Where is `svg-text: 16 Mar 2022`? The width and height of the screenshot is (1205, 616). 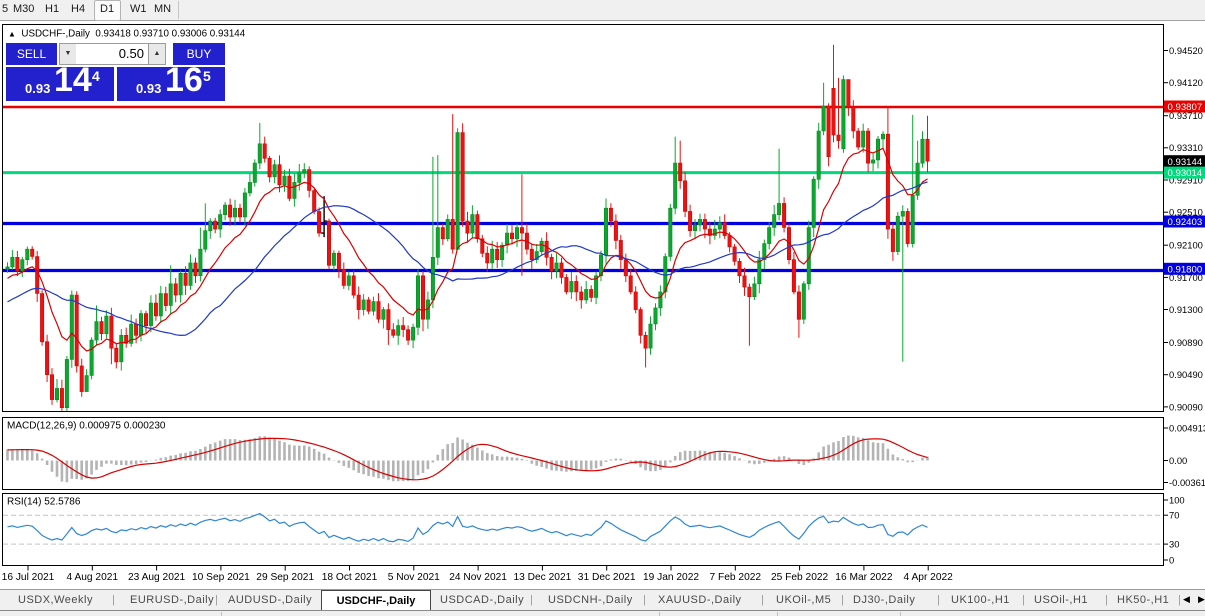
svg-text: 16 Mar 2022 is located at coordinates (864, 577).